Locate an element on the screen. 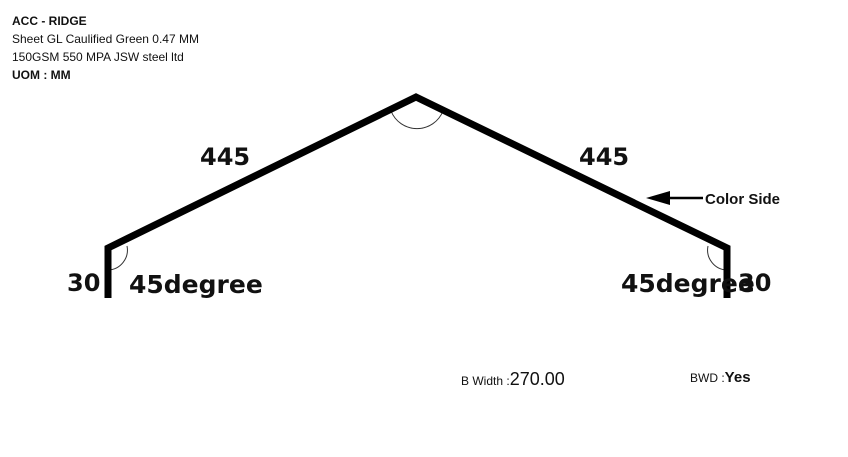 The image size is (848, 457). left-leg-length-label: 30 is located at coordinates (83, 283).